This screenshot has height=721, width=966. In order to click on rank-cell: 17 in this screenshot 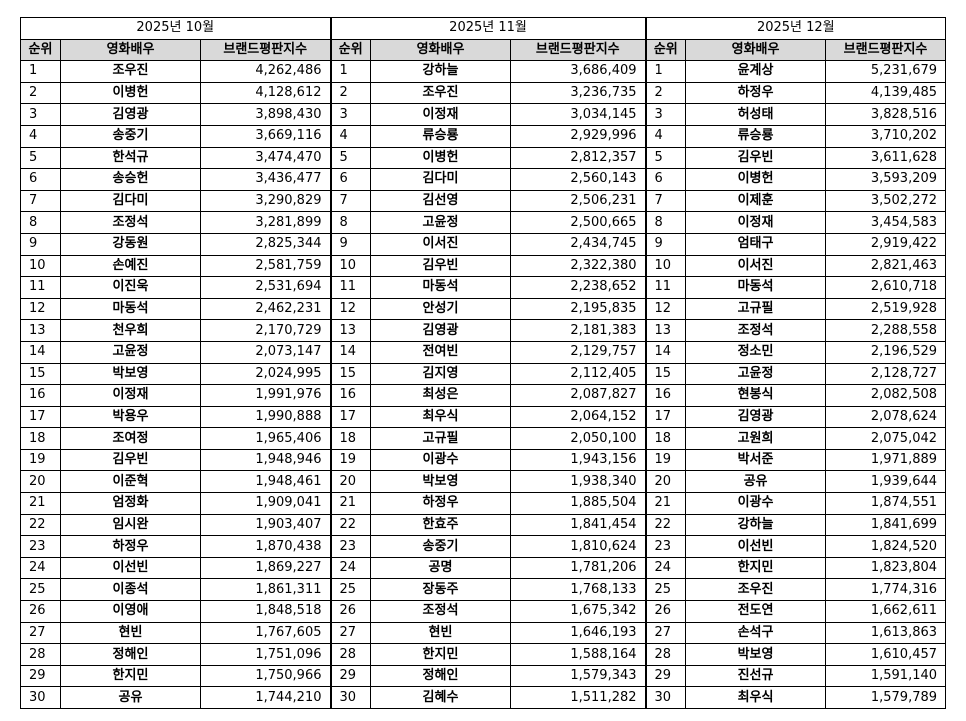, I will do `click(350, 417)`.